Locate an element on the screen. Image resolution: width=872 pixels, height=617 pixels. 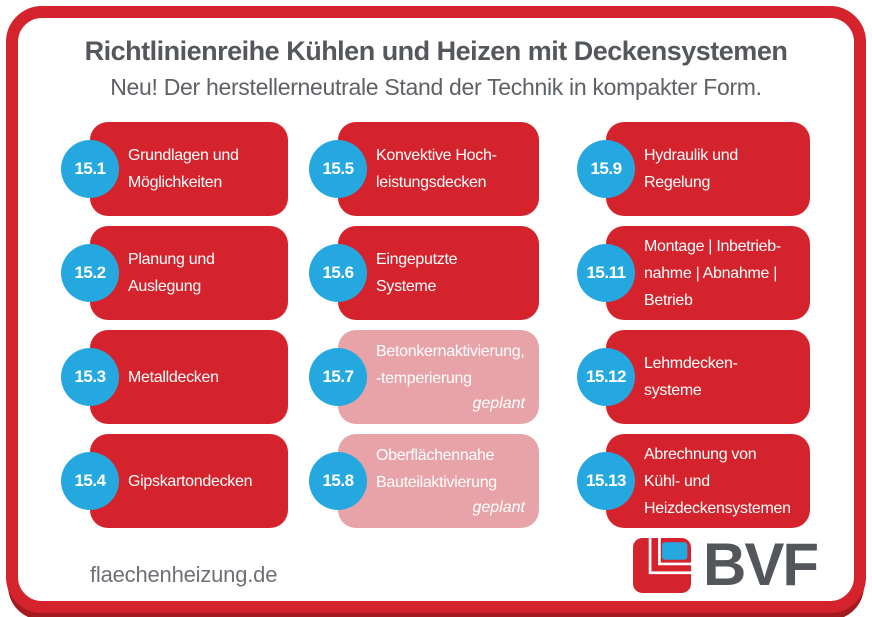
number-badge: 15.1 is located at coordinates (90, 169).